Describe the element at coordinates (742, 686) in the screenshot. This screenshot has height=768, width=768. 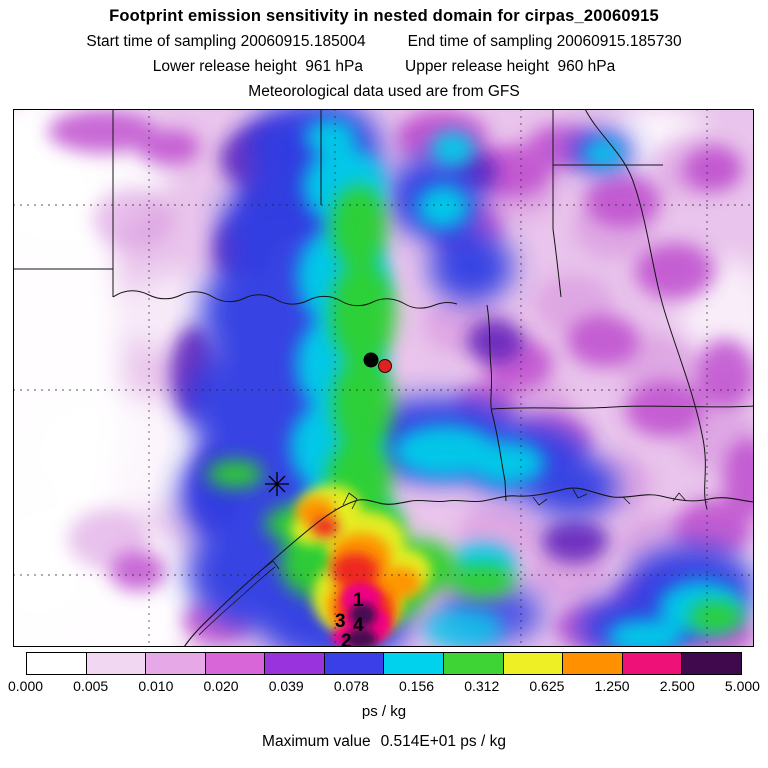
I see `colorbar-tick-label: 5.000` at that location.